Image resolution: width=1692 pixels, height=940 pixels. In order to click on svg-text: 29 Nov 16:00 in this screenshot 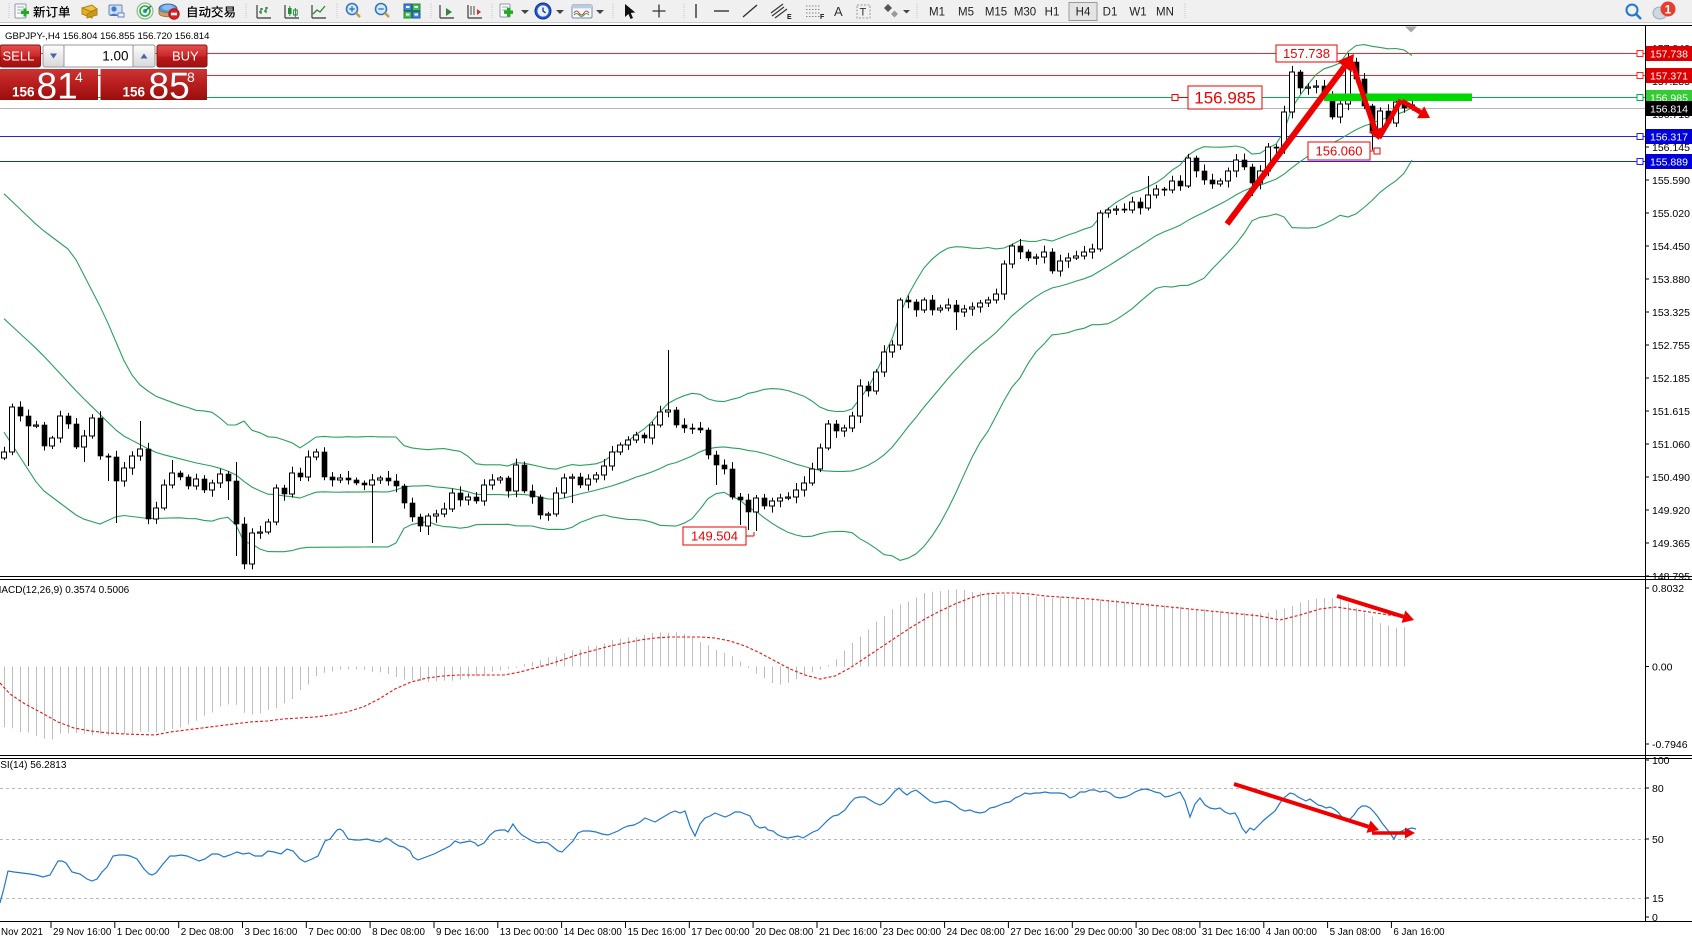, I will do `click(82, 932)`.